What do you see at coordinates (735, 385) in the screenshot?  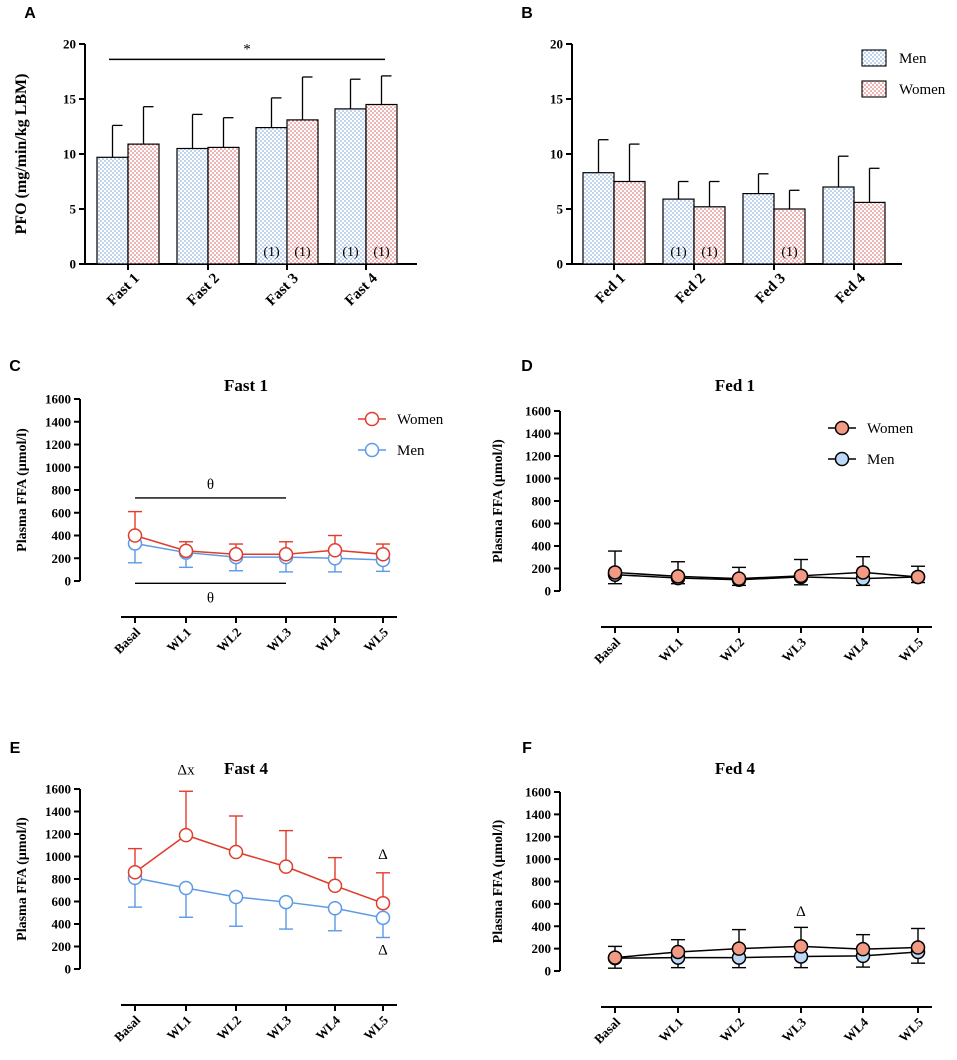 I see `D-chart-title: Fed 1` at bounding box center [735, 385].